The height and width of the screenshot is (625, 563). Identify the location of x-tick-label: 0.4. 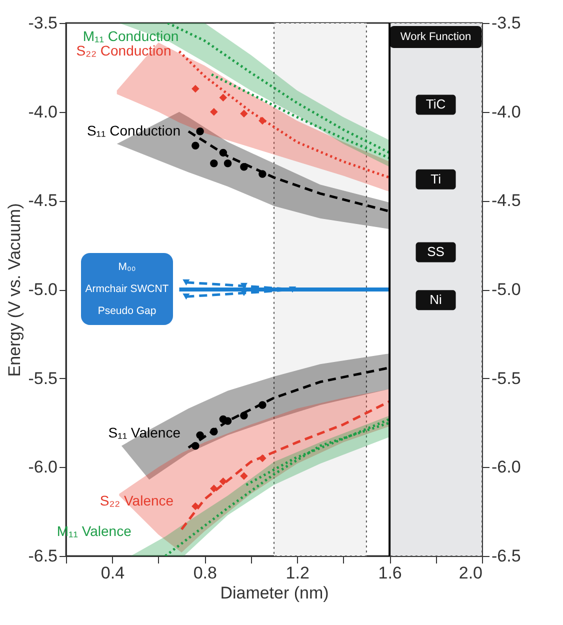
(112, 573).